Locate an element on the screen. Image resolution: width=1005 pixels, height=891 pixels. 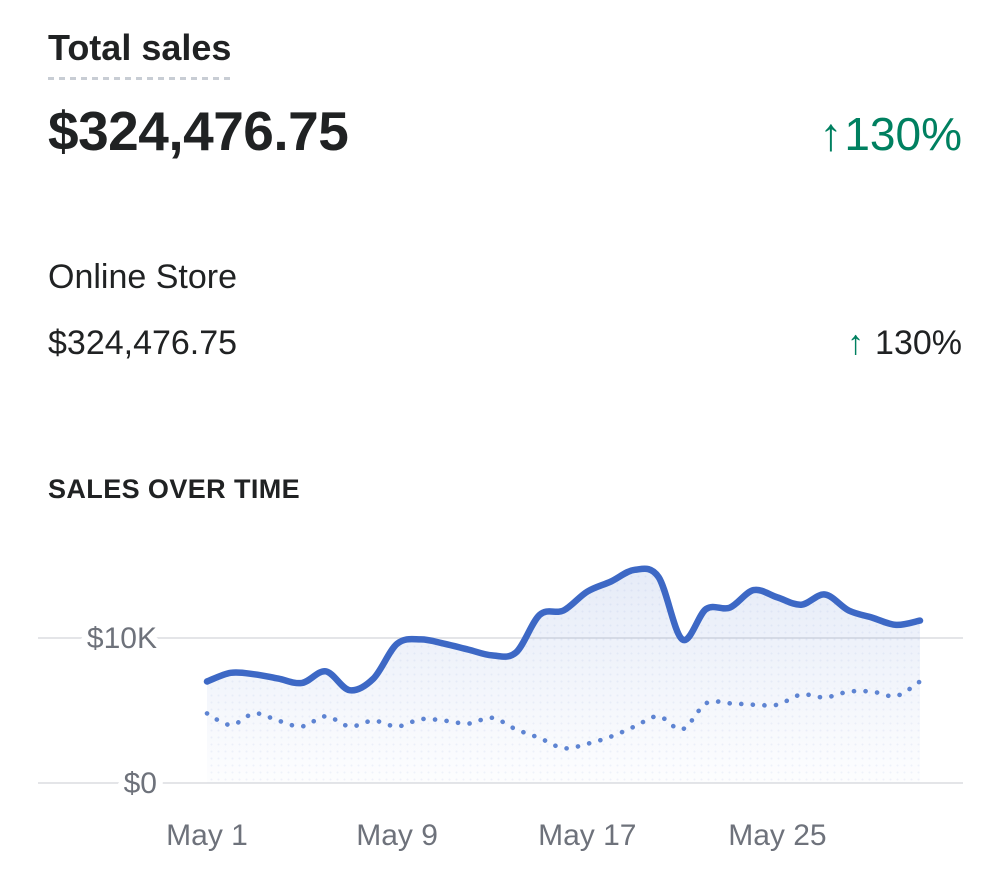
metric-title: Total sales is located at coordinates (139, 53).